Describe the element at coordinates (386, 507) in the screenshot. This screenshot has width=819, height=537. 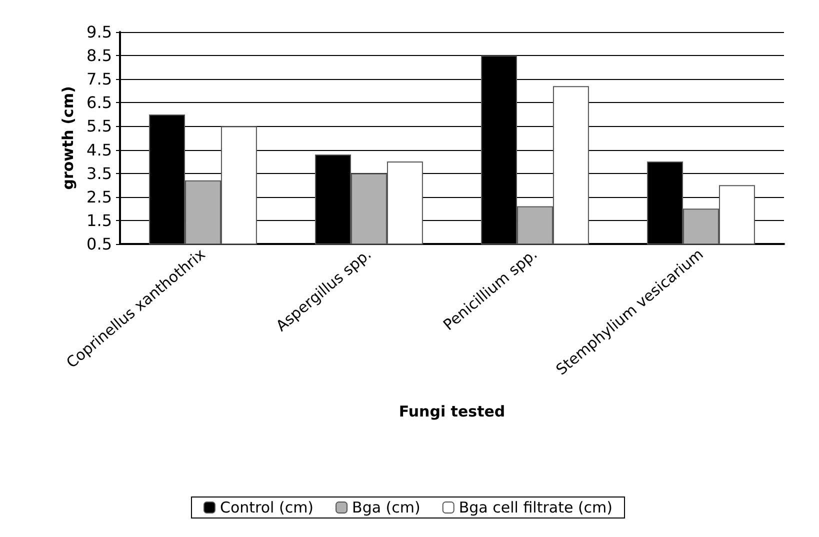
I see `legend-label: Bga (cm)` at that location.